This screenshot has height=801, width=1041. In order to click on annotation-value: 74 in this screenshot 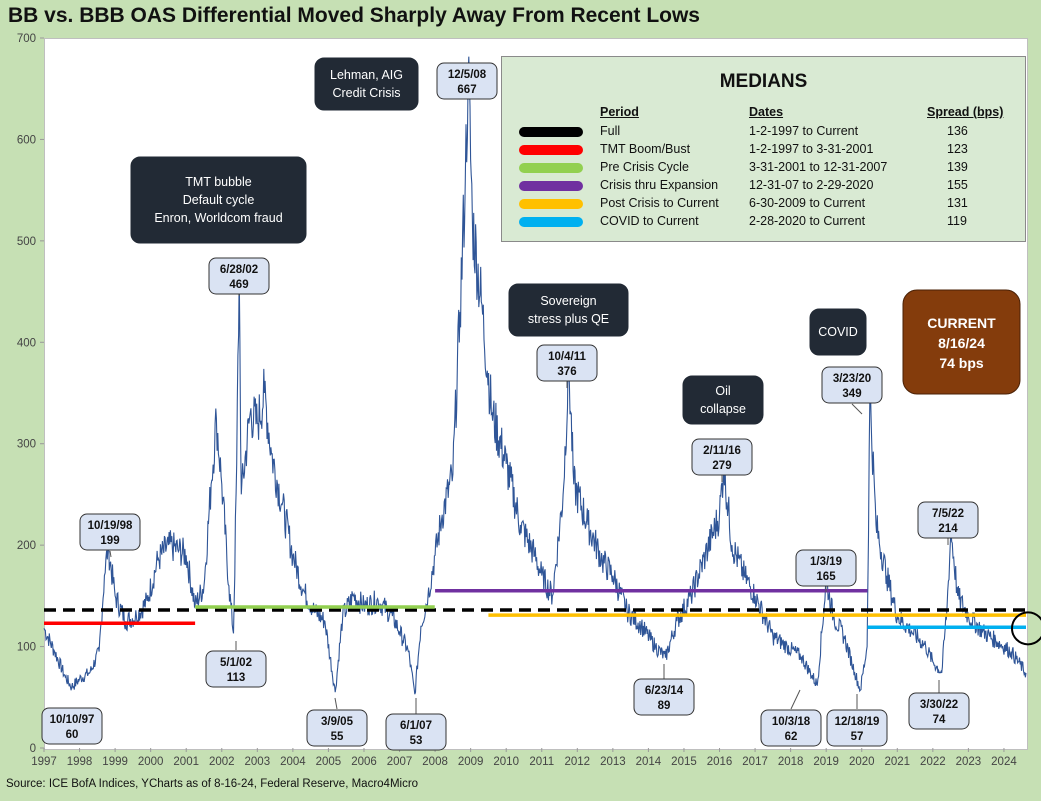, I will do `click(939, 720)`.